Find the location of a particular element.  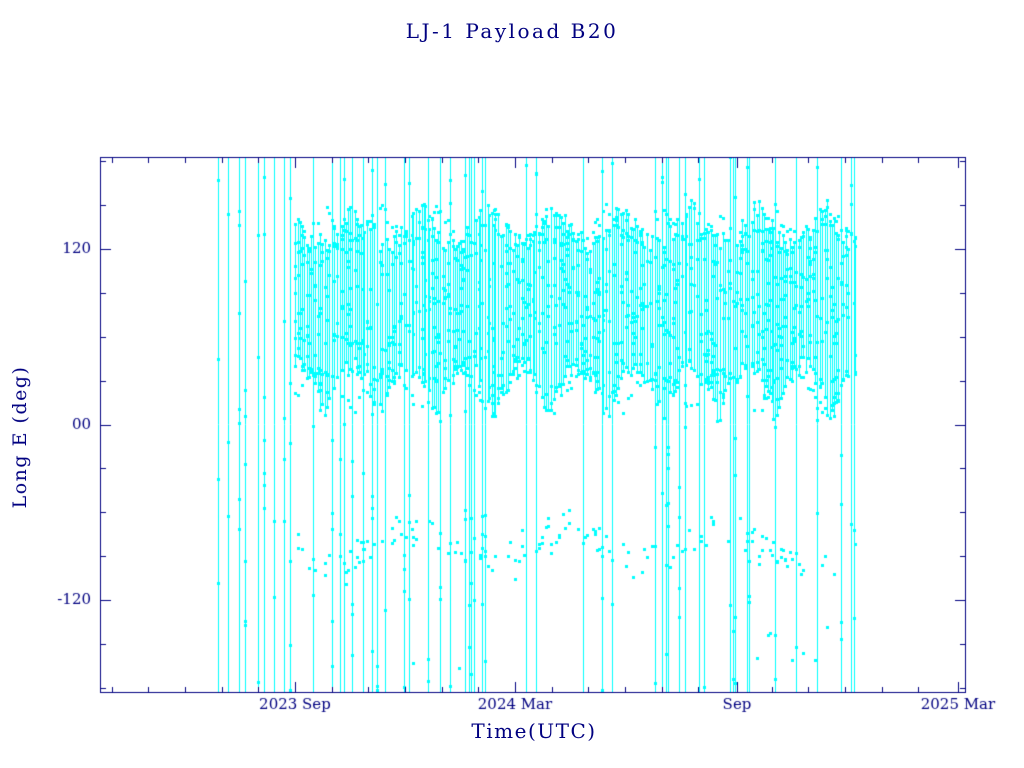

chart-title: LJ-1 Payload B20 is located at coordinates (512, 31).